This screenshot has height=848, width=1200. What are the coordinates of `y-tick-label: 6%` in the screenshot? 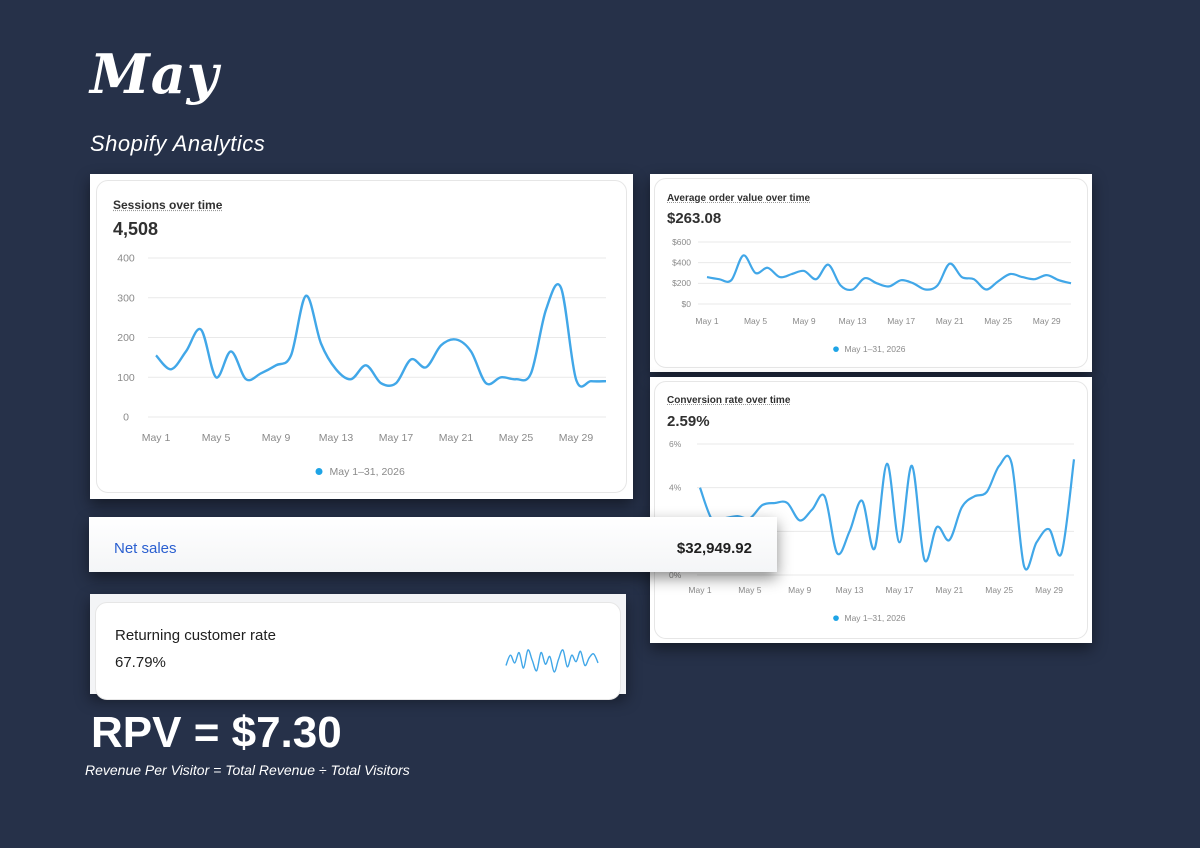 It's located at (675, 444).